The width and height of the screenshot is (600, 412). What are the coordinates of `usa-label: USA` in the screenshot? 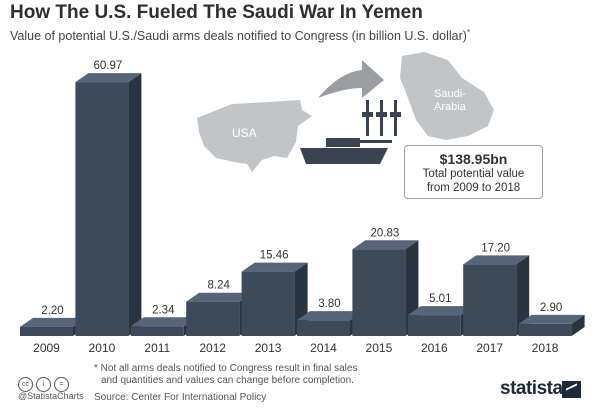 It's located at (244, 133).